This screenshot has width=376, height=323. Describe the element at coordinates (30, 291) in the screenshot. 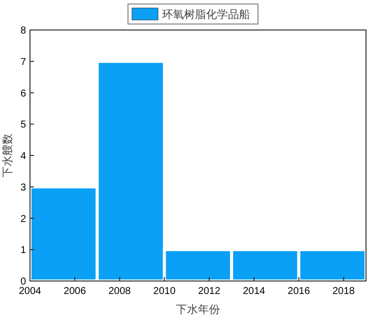

I see `x-tick-label: 2004` at that location.